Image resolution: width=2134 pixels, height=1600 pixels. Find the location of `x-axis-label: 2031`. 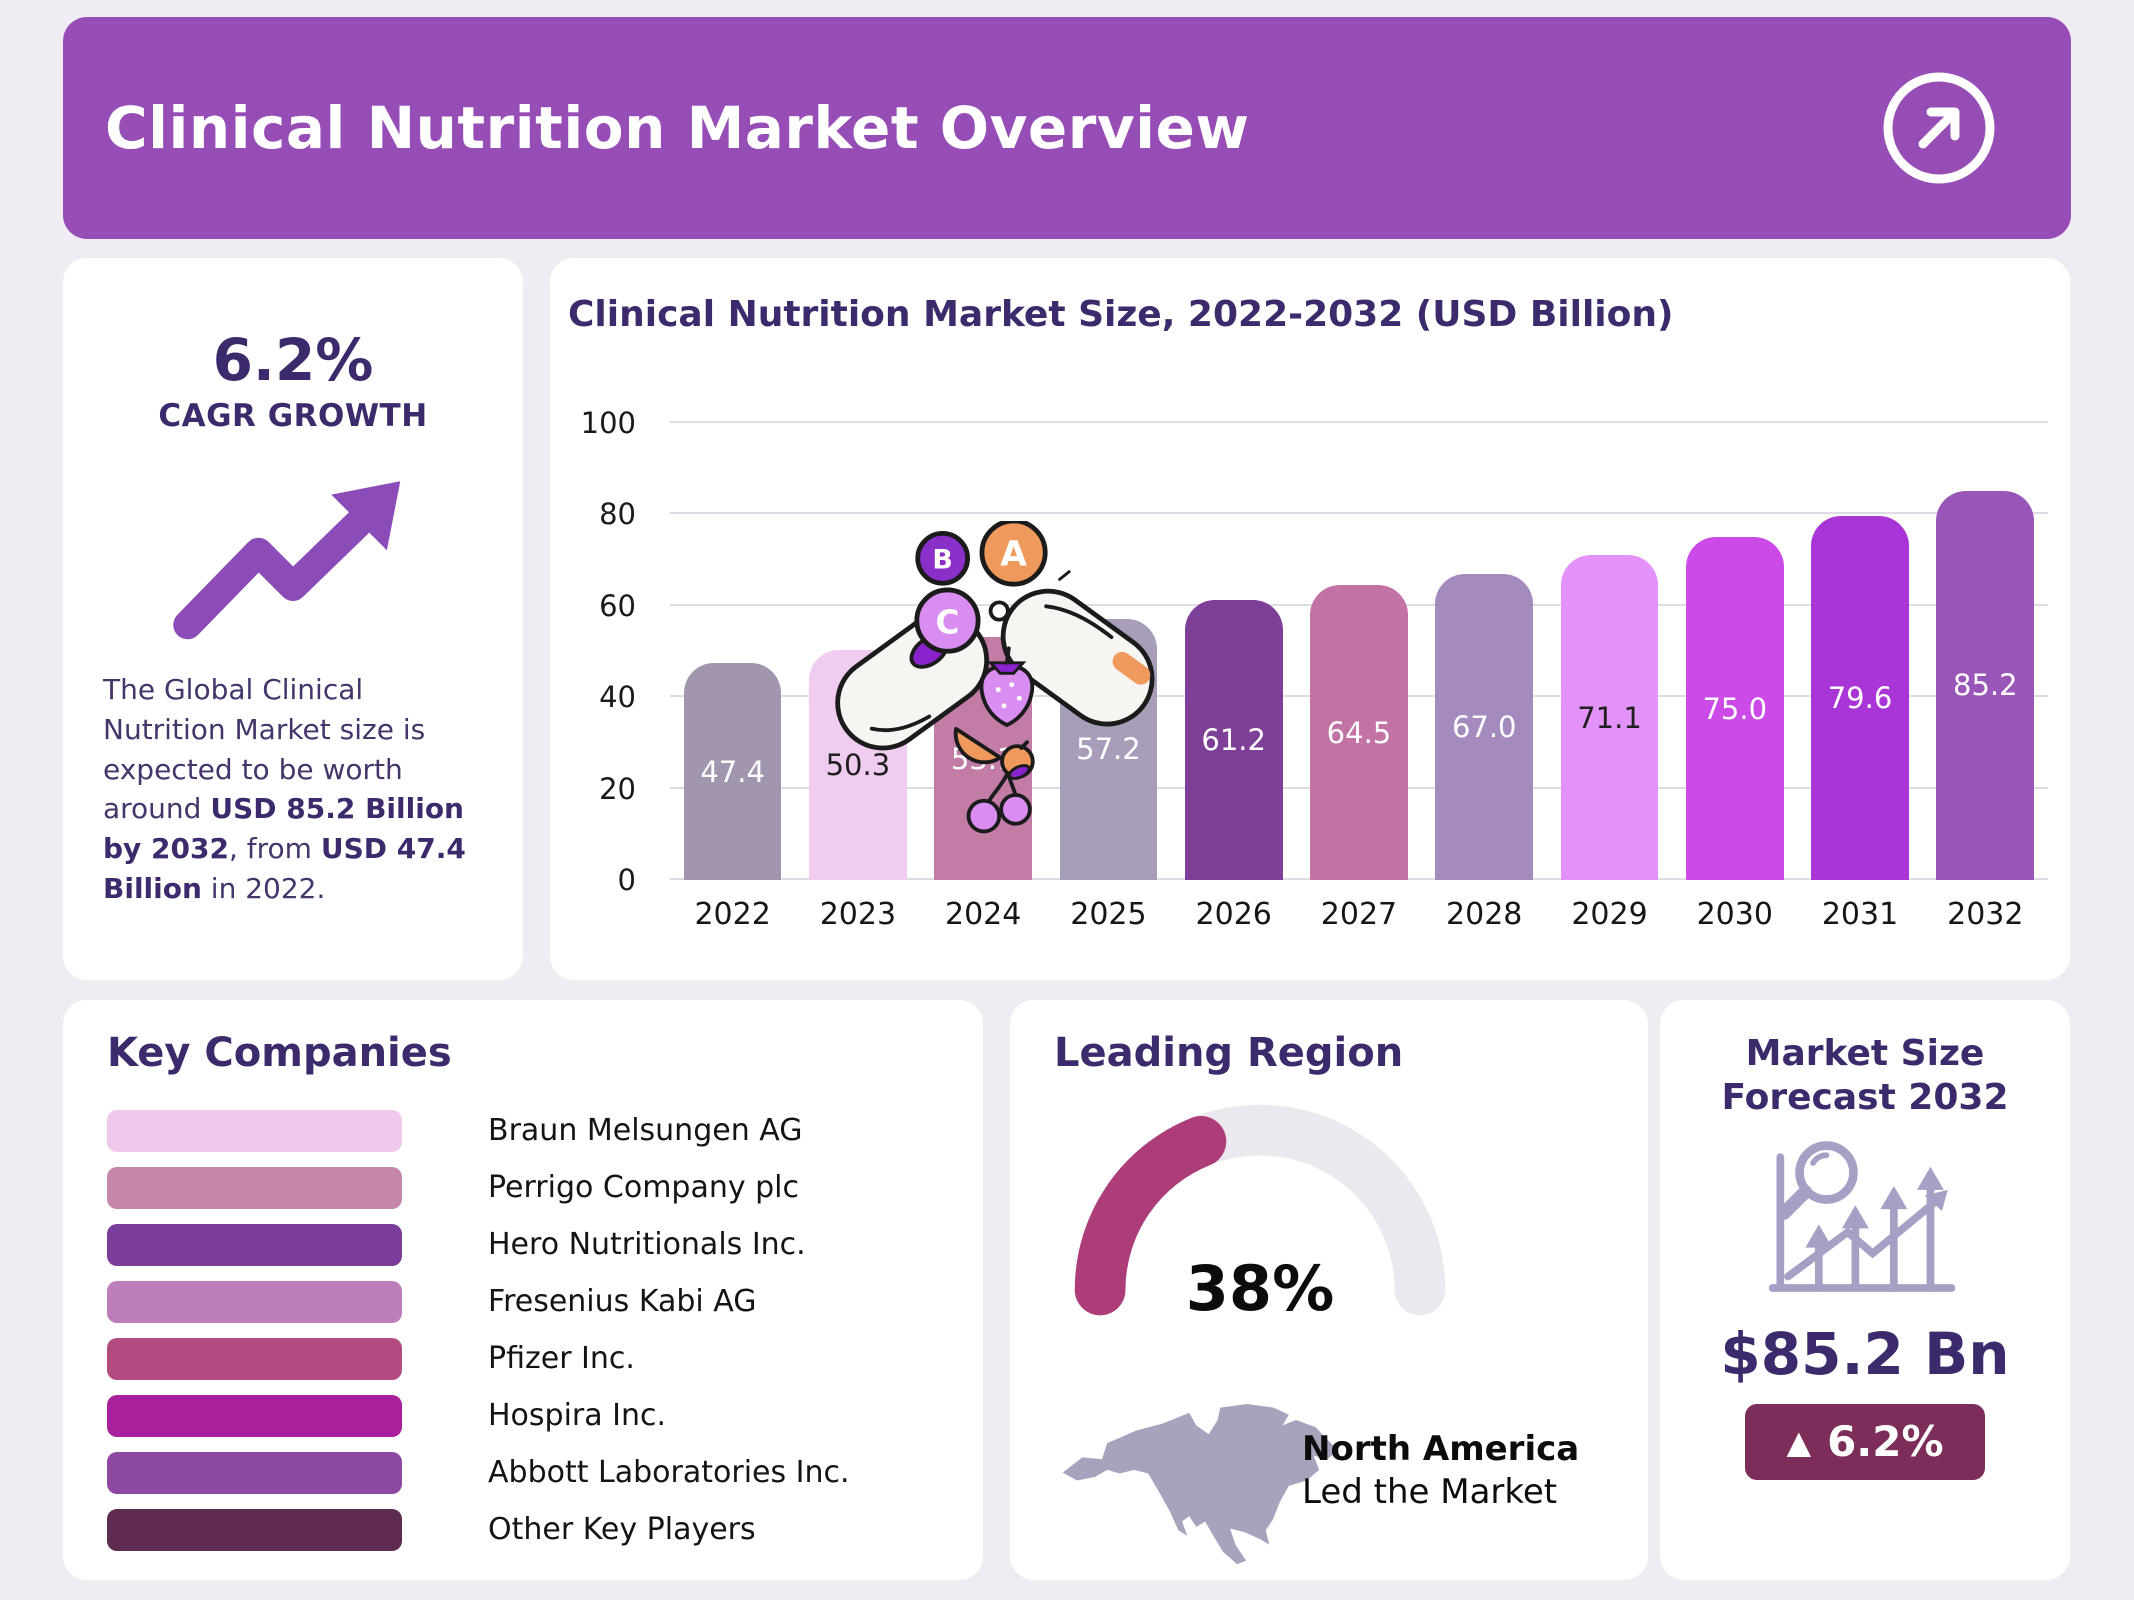

x-axis-label: 2031 is located at coordinates (1860, 914).